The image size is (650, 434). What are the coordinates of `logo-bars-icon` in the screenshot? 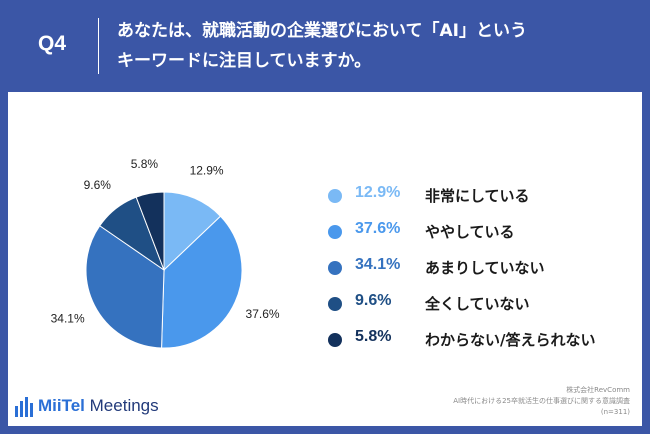 It's located at (24, 407).